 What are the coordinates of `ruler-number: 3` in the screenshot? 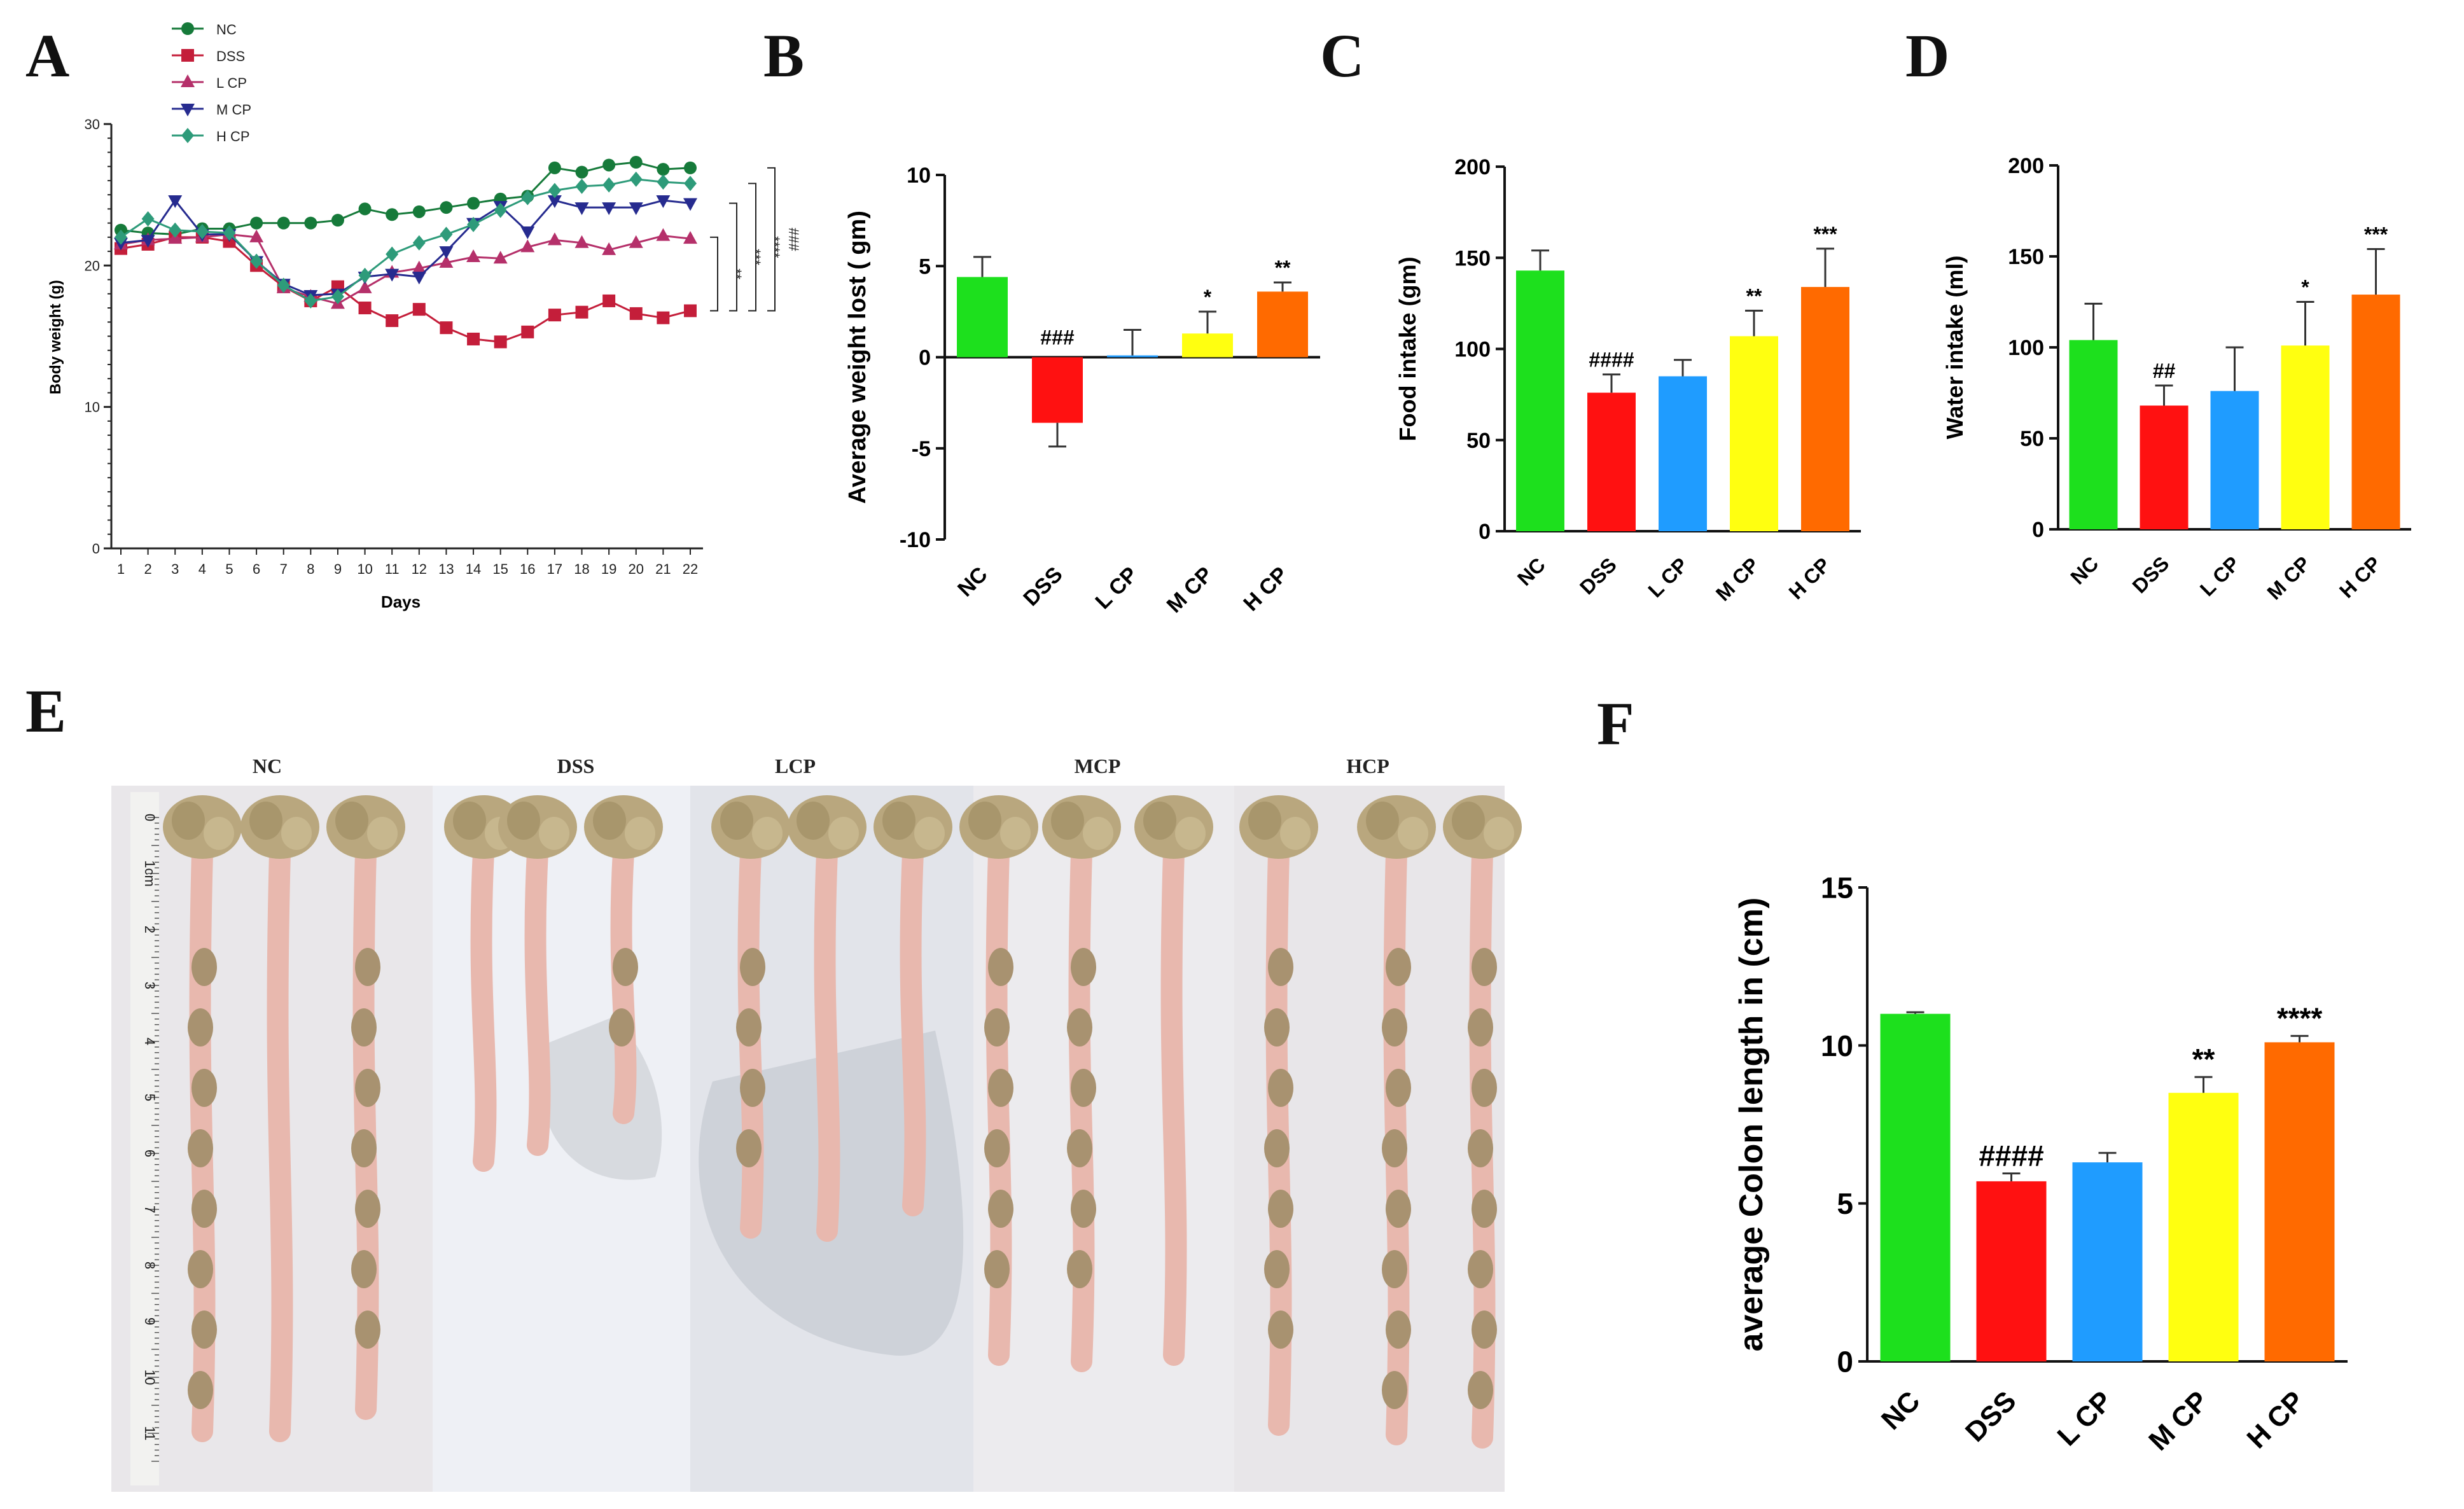 It's located at (150, 985).